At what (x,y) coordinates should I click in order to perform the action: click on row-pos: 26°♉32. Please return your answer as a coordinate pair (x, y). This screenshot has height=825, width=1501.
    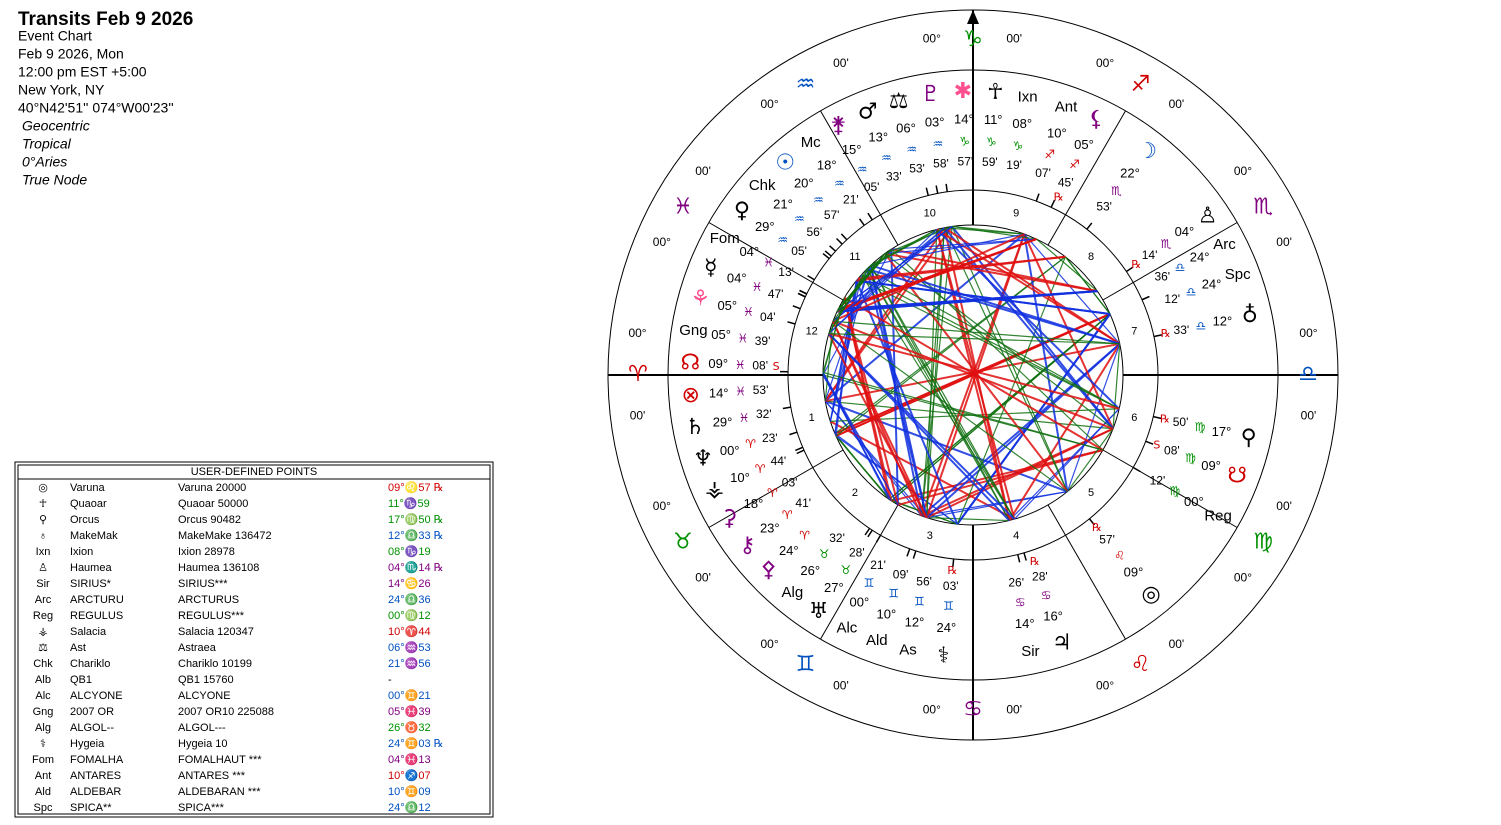
    Looking at the image, I should click on (409, 727).